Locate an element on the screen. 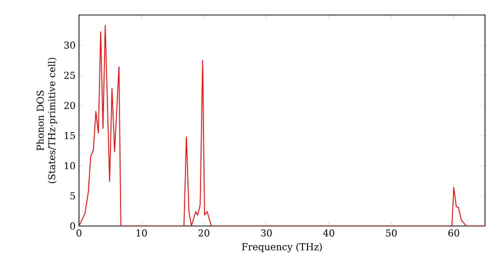 This screenshot has height=280, width=500. x-tick-label: 0 is located at coordinates (79, 233).